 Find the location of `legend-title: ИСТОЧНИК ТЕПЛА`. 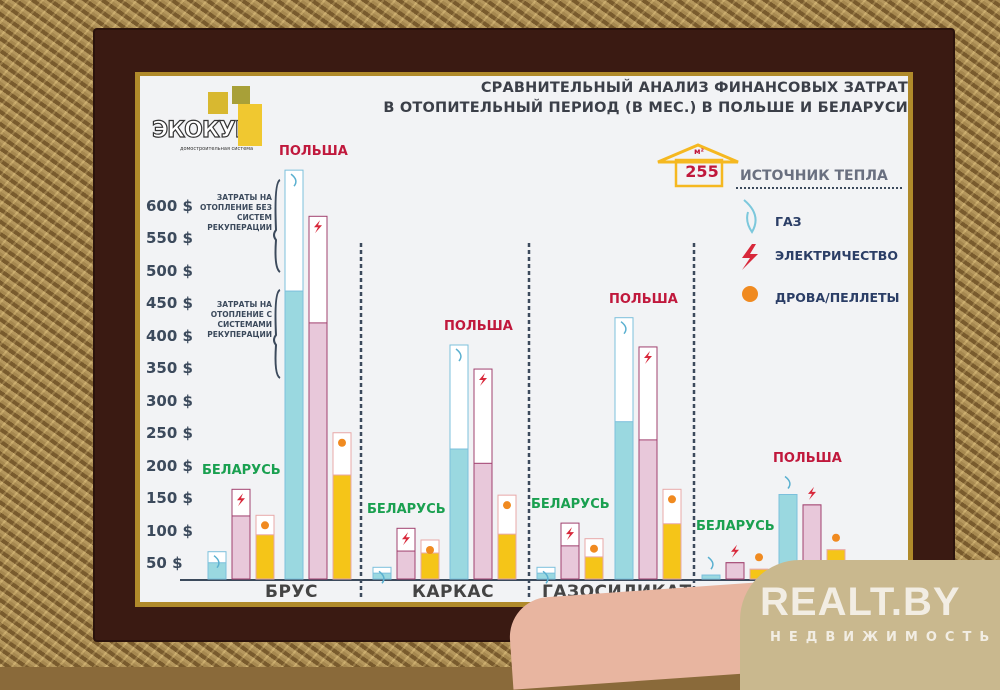

legend-title: ИСТОЧНИК ТЕПЛА is located at coordinates (814, 176).